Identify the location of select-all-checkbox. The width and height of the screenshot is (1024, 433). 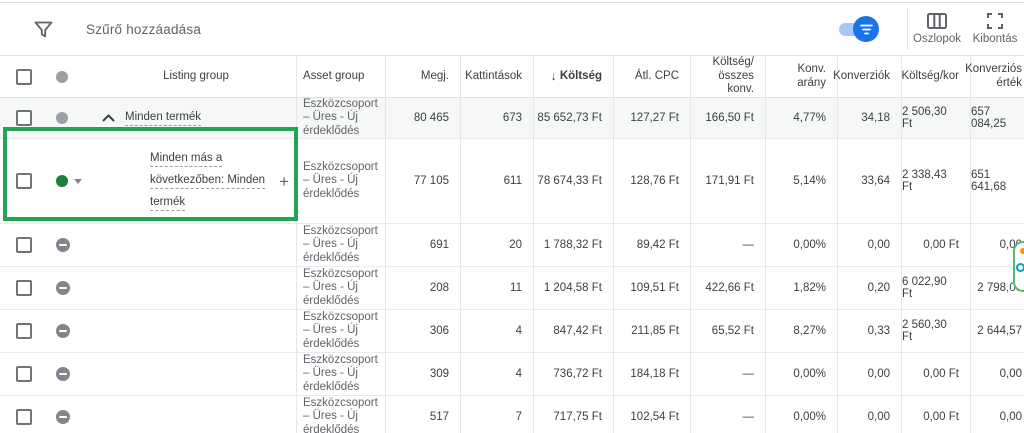
(24, 76).